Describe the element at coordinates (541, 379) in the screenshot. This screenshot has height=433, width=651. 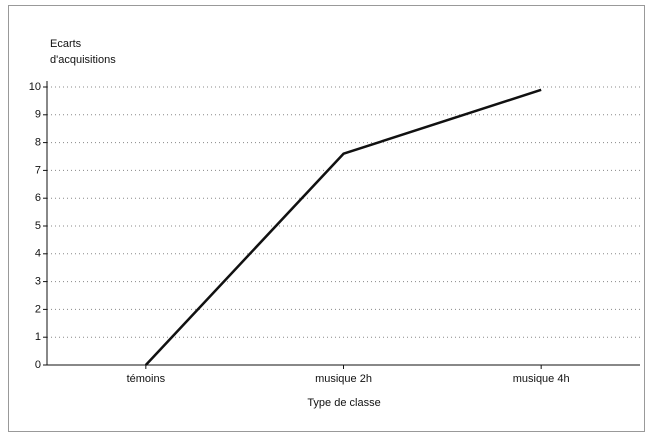
I see `x-tick-label: musique 4h` at that location.